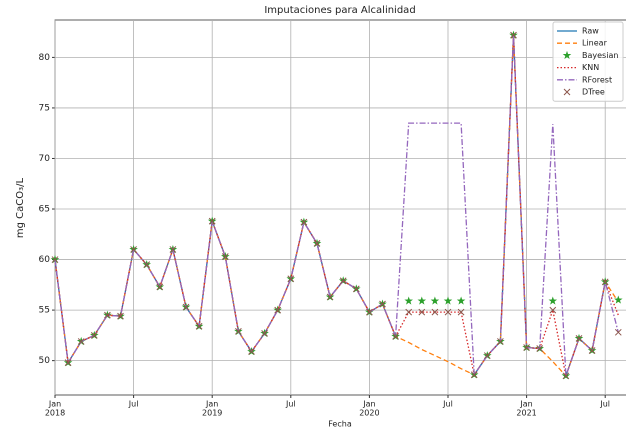 The image size is (626, 430). I want to click on legend-label: Bayesian, so click(600, 55).